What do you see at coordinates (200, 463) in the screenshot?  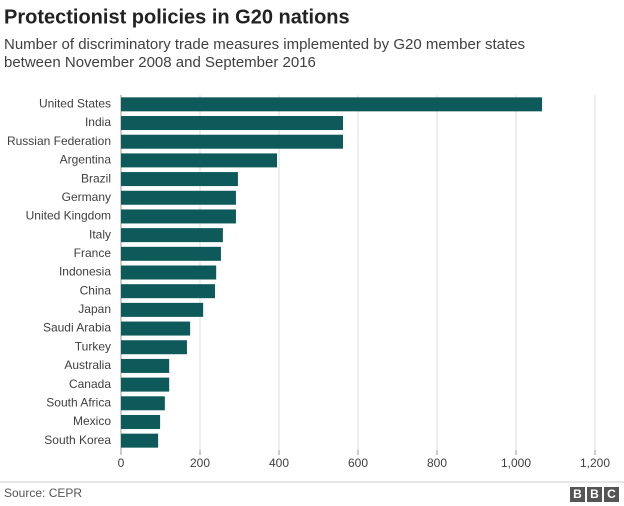 I see `x-tick-label: 200` at bounding box center [200, 463].